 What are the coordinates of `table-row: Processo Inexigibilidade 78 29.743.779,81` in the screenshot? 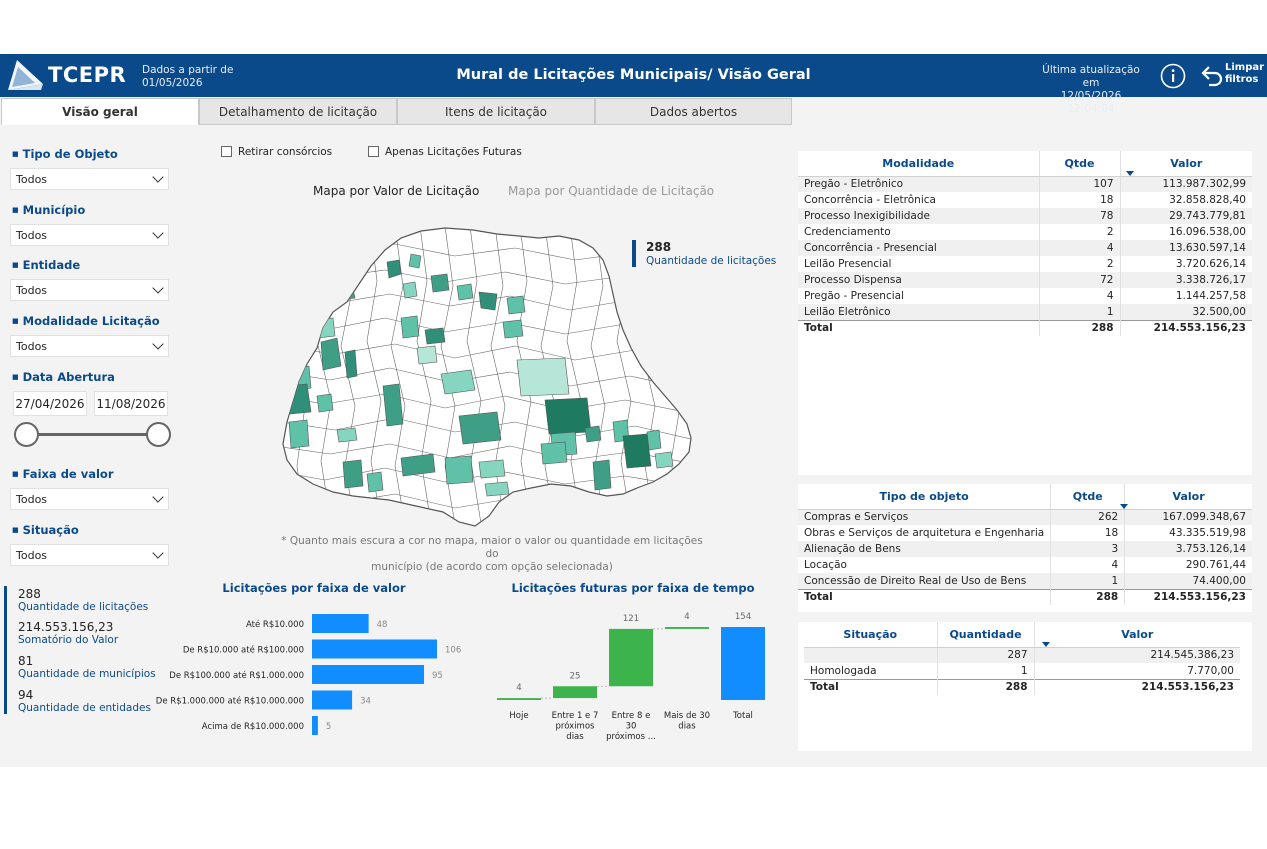 It's located at (1025, 216).